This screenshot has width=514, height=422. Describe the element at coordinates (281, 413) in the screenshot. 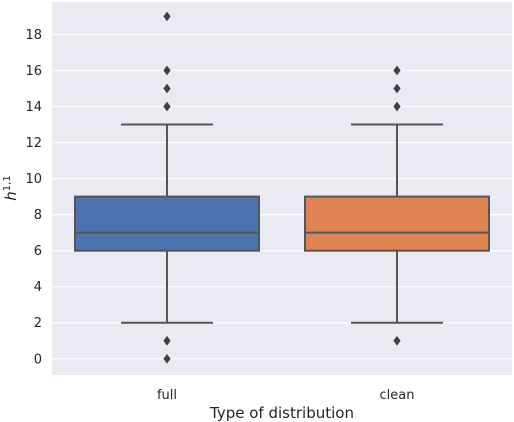

I see `x-axis-title: Type of distribution` at that location.